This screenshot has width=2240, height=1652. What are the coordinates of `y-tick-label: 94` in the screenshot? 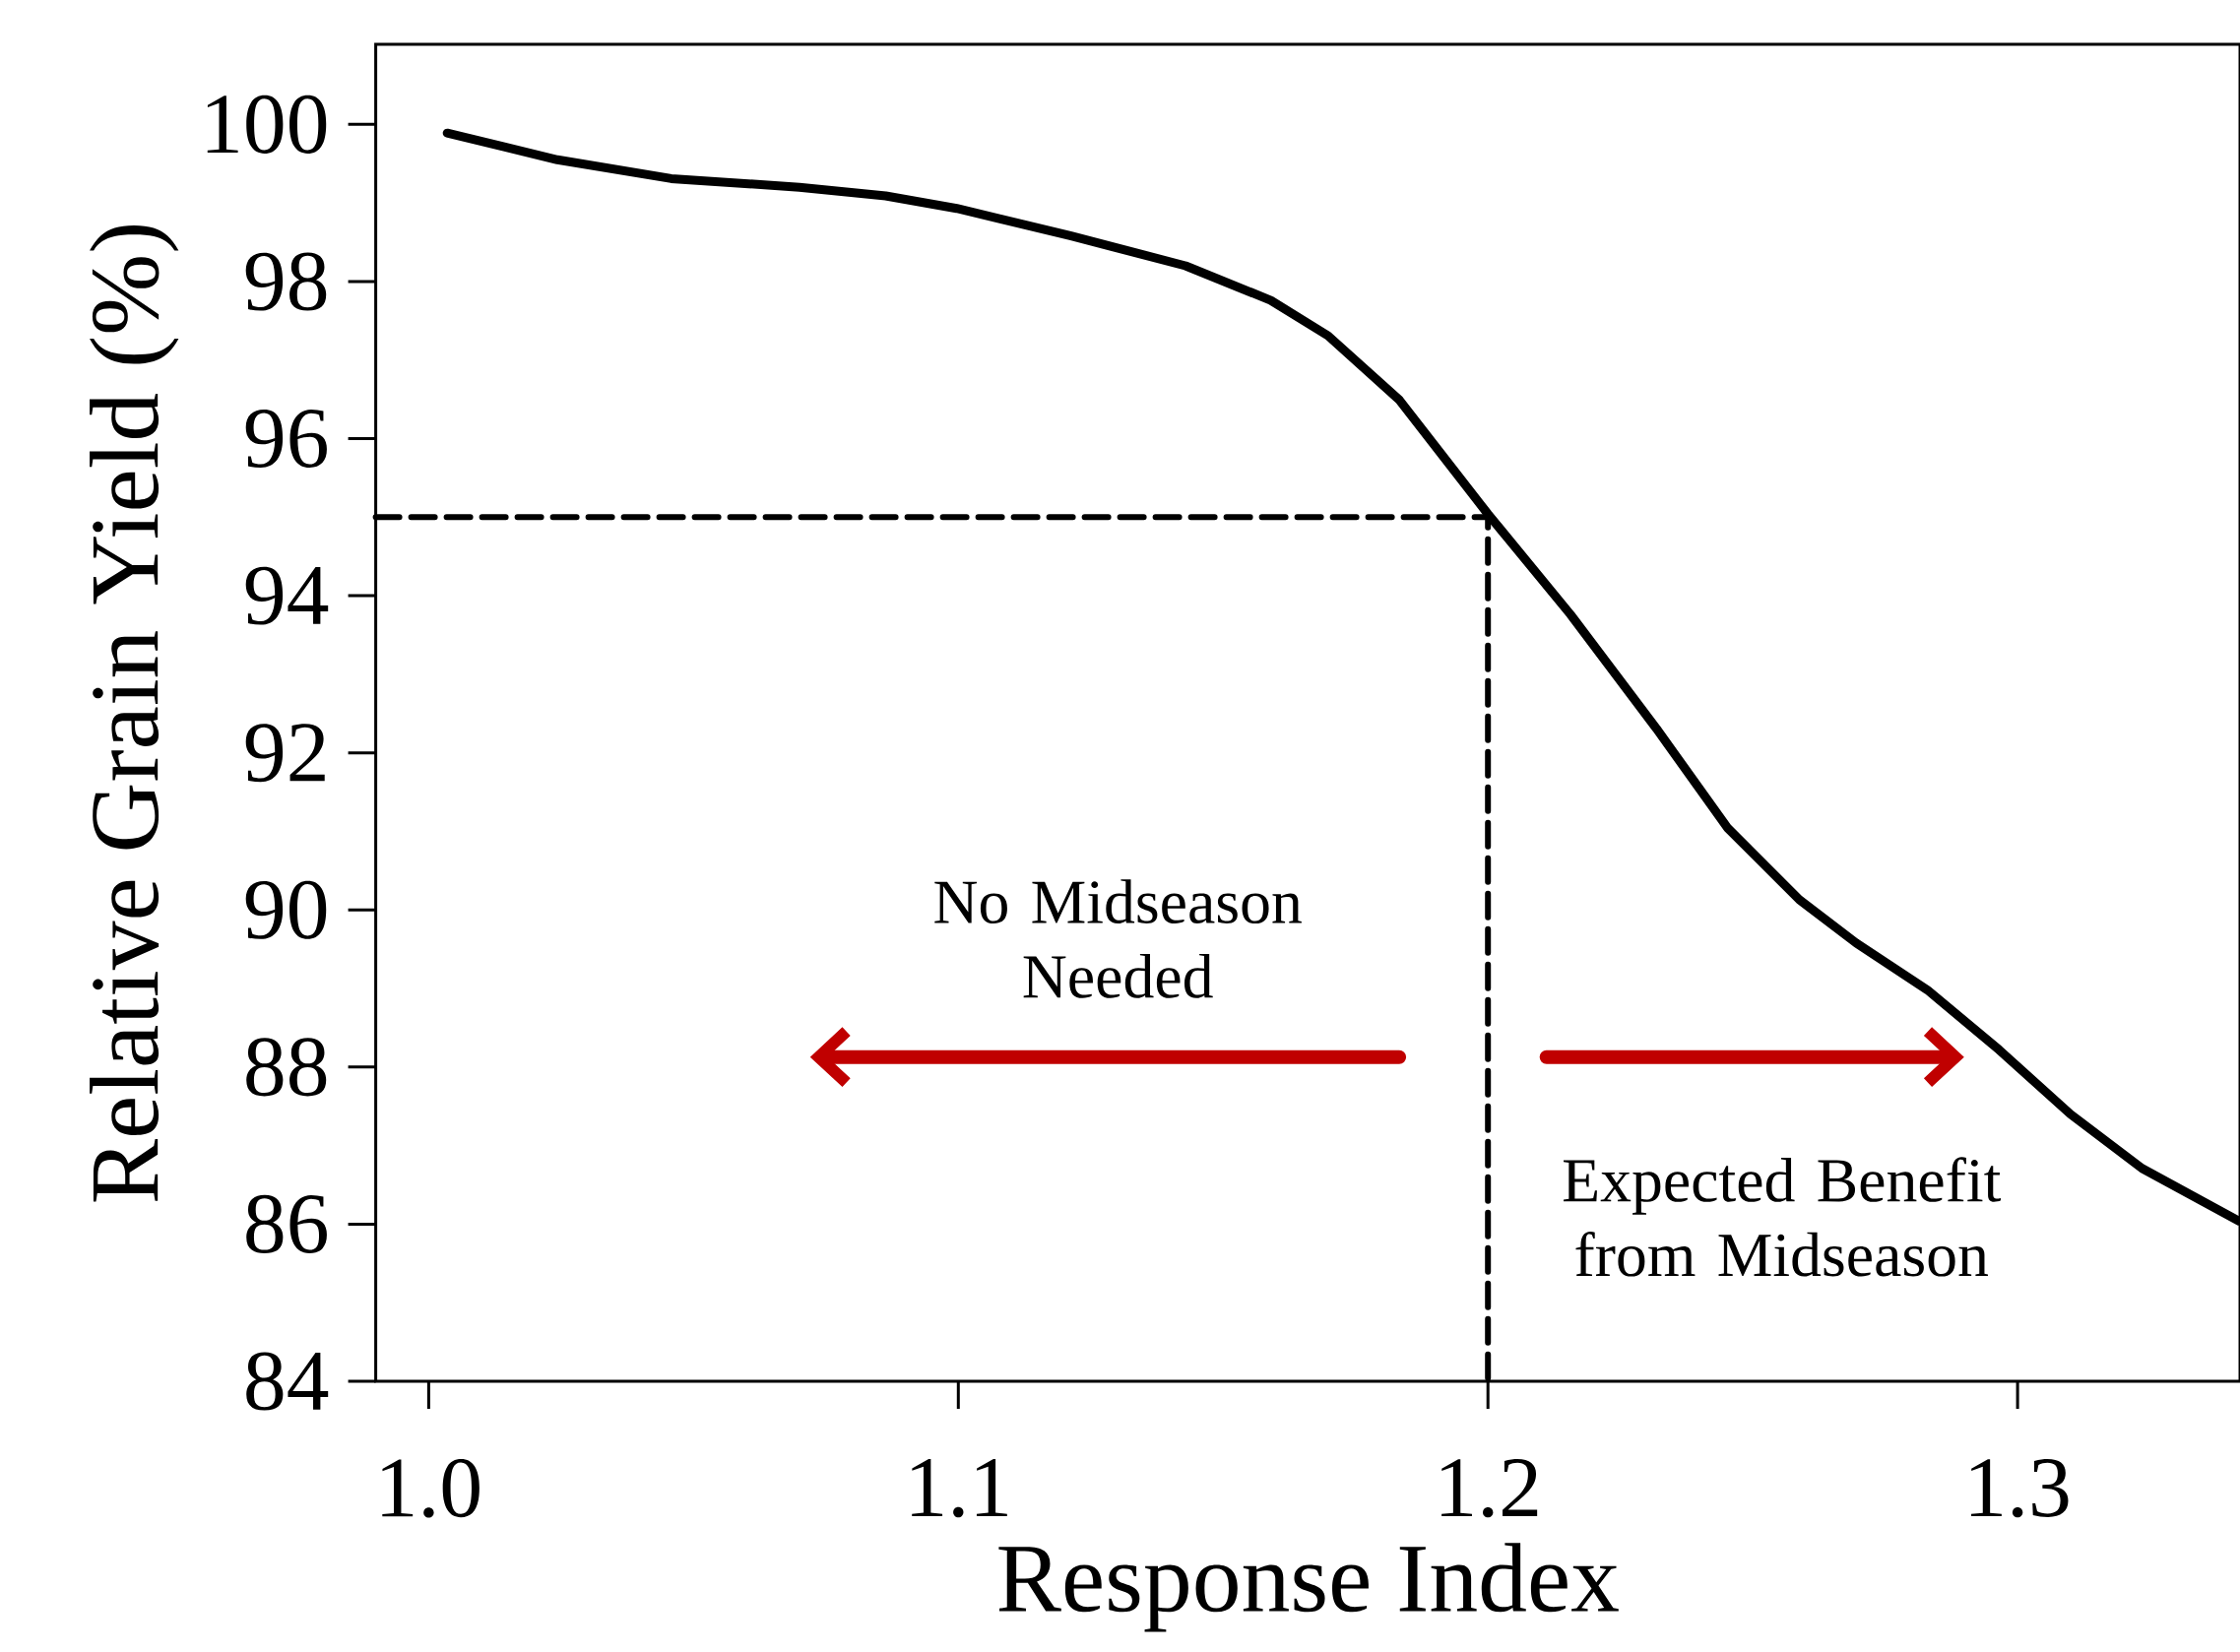 It's located at (287, 595).